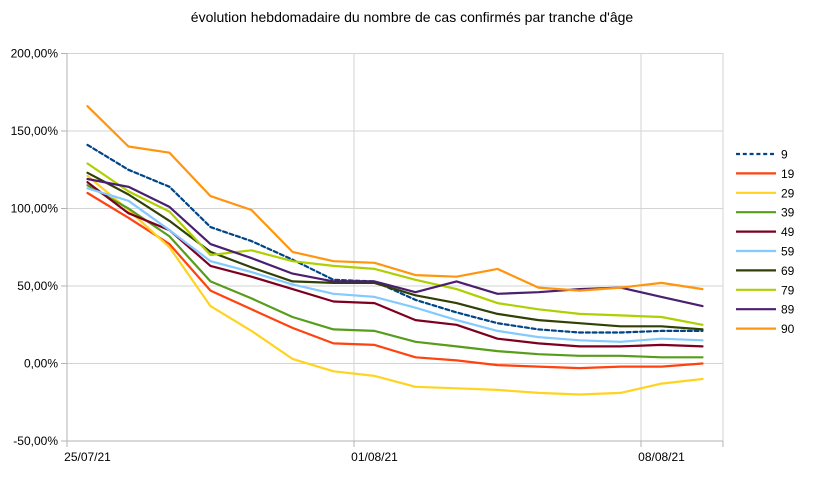 The image size is (825, 482). What do you see at coordinates (784, 155) in the screenshot?
I see `legend-label-9: 9` at bounding box center [784, 155].